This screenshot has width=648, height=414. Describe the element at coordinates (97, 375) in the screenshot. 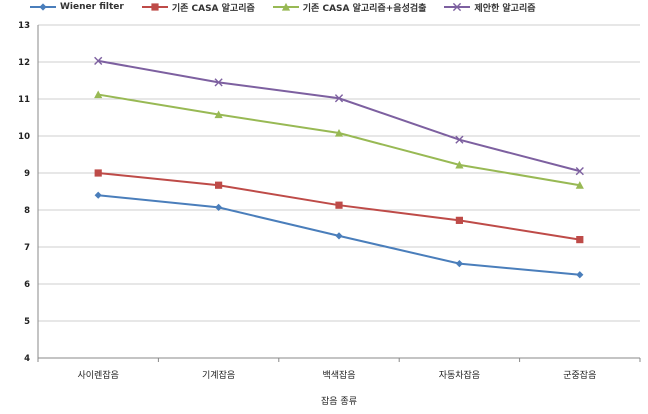

I see `x-tick-label: 사이렌잡음` at that location.